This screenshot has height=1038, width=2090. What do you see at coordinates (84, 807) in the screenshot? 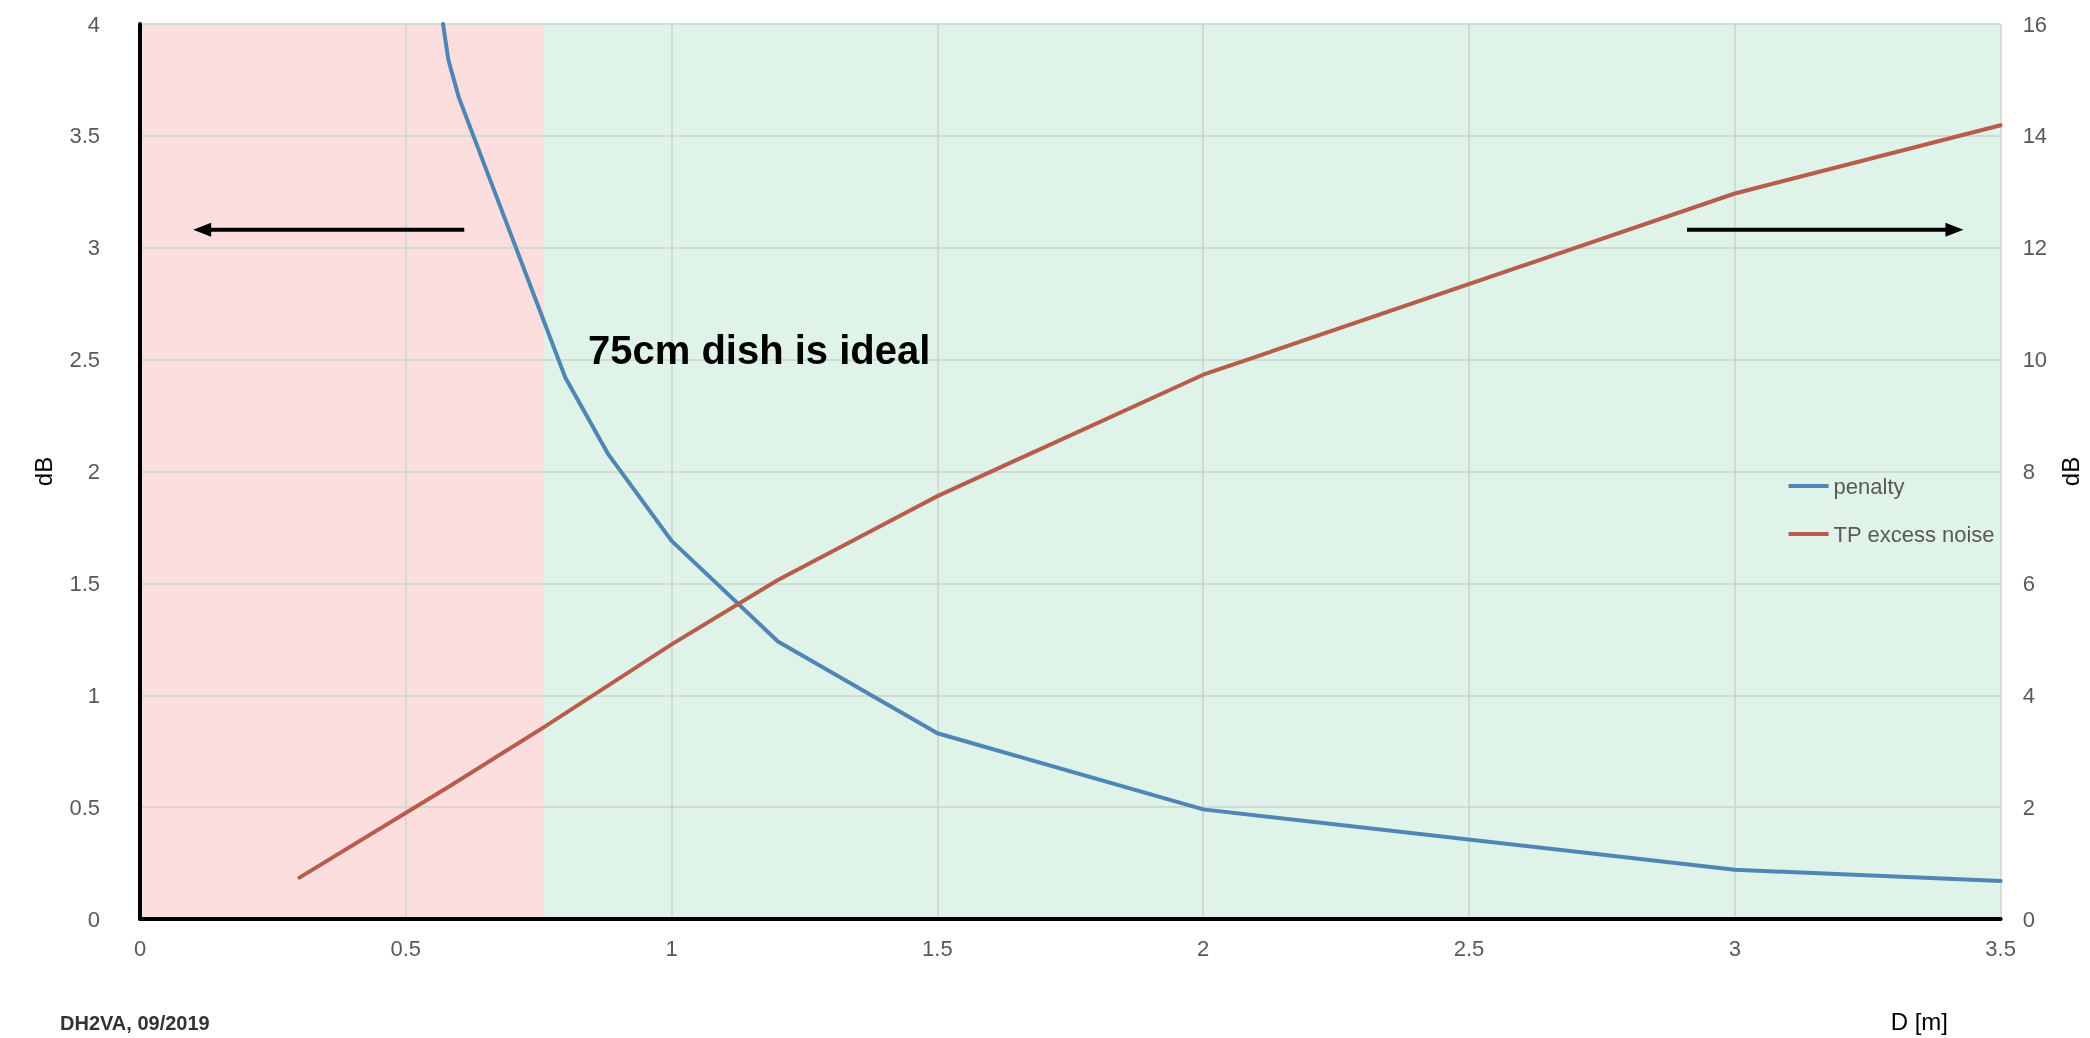
I see `y-tick-label: 0.5` at bounding box center [84, 807].